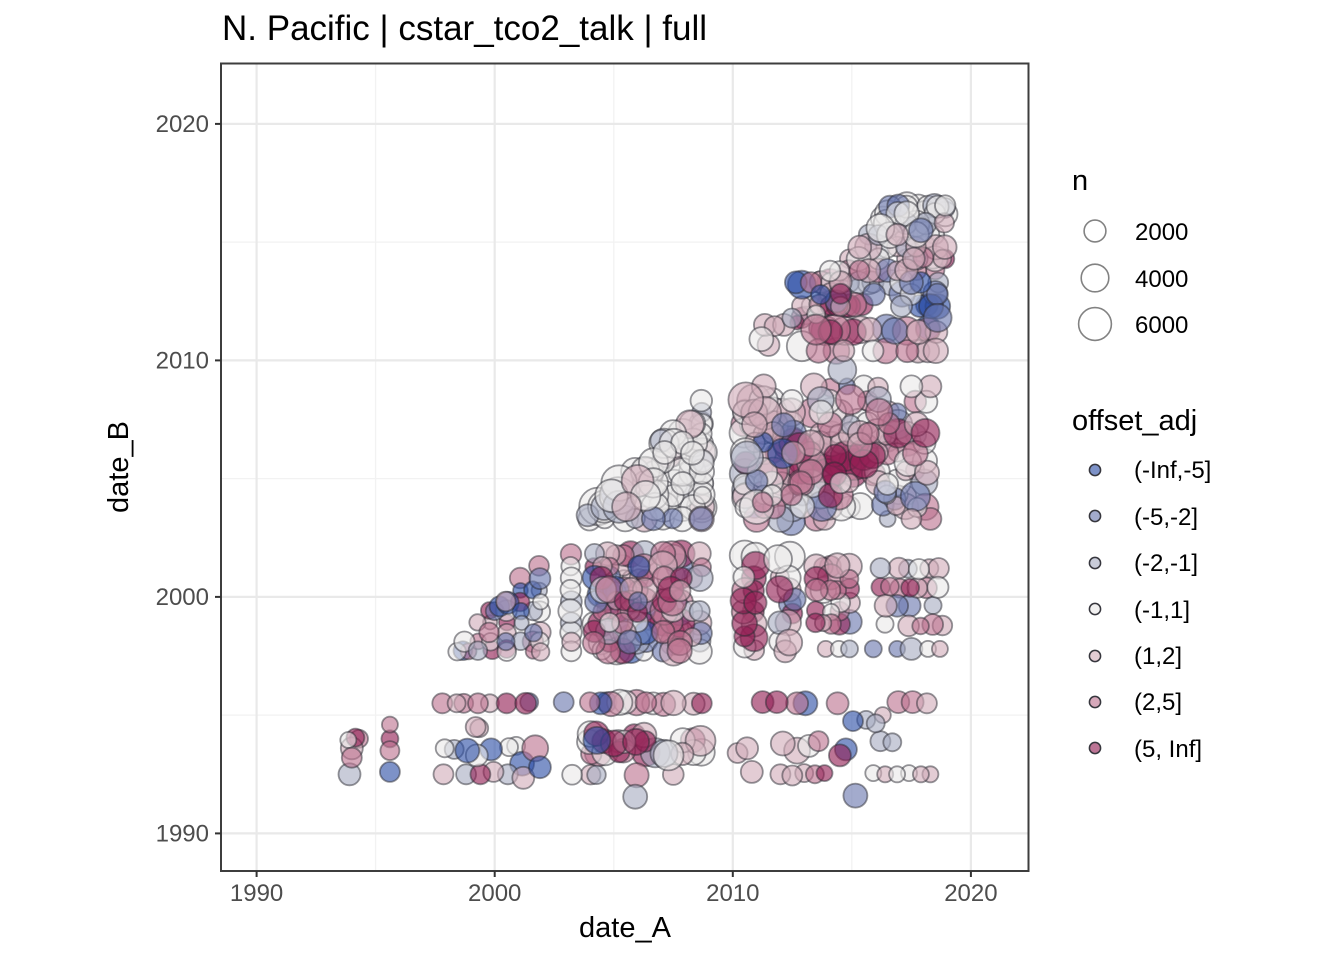 This screenshot has width=1344, height=965. I want to click on svg-text: offset_adj, so click(1134, 421).